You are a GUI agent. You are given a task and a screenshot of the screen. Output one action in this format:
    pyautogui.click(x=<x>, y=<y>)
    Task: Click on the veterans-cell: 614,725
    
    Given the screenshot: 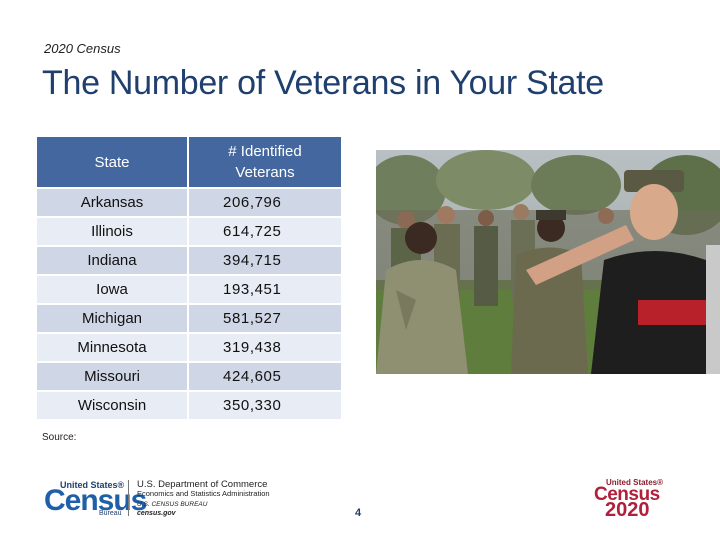 What is the action you would take?
    pyautogui.click(x=264, y=230)
    